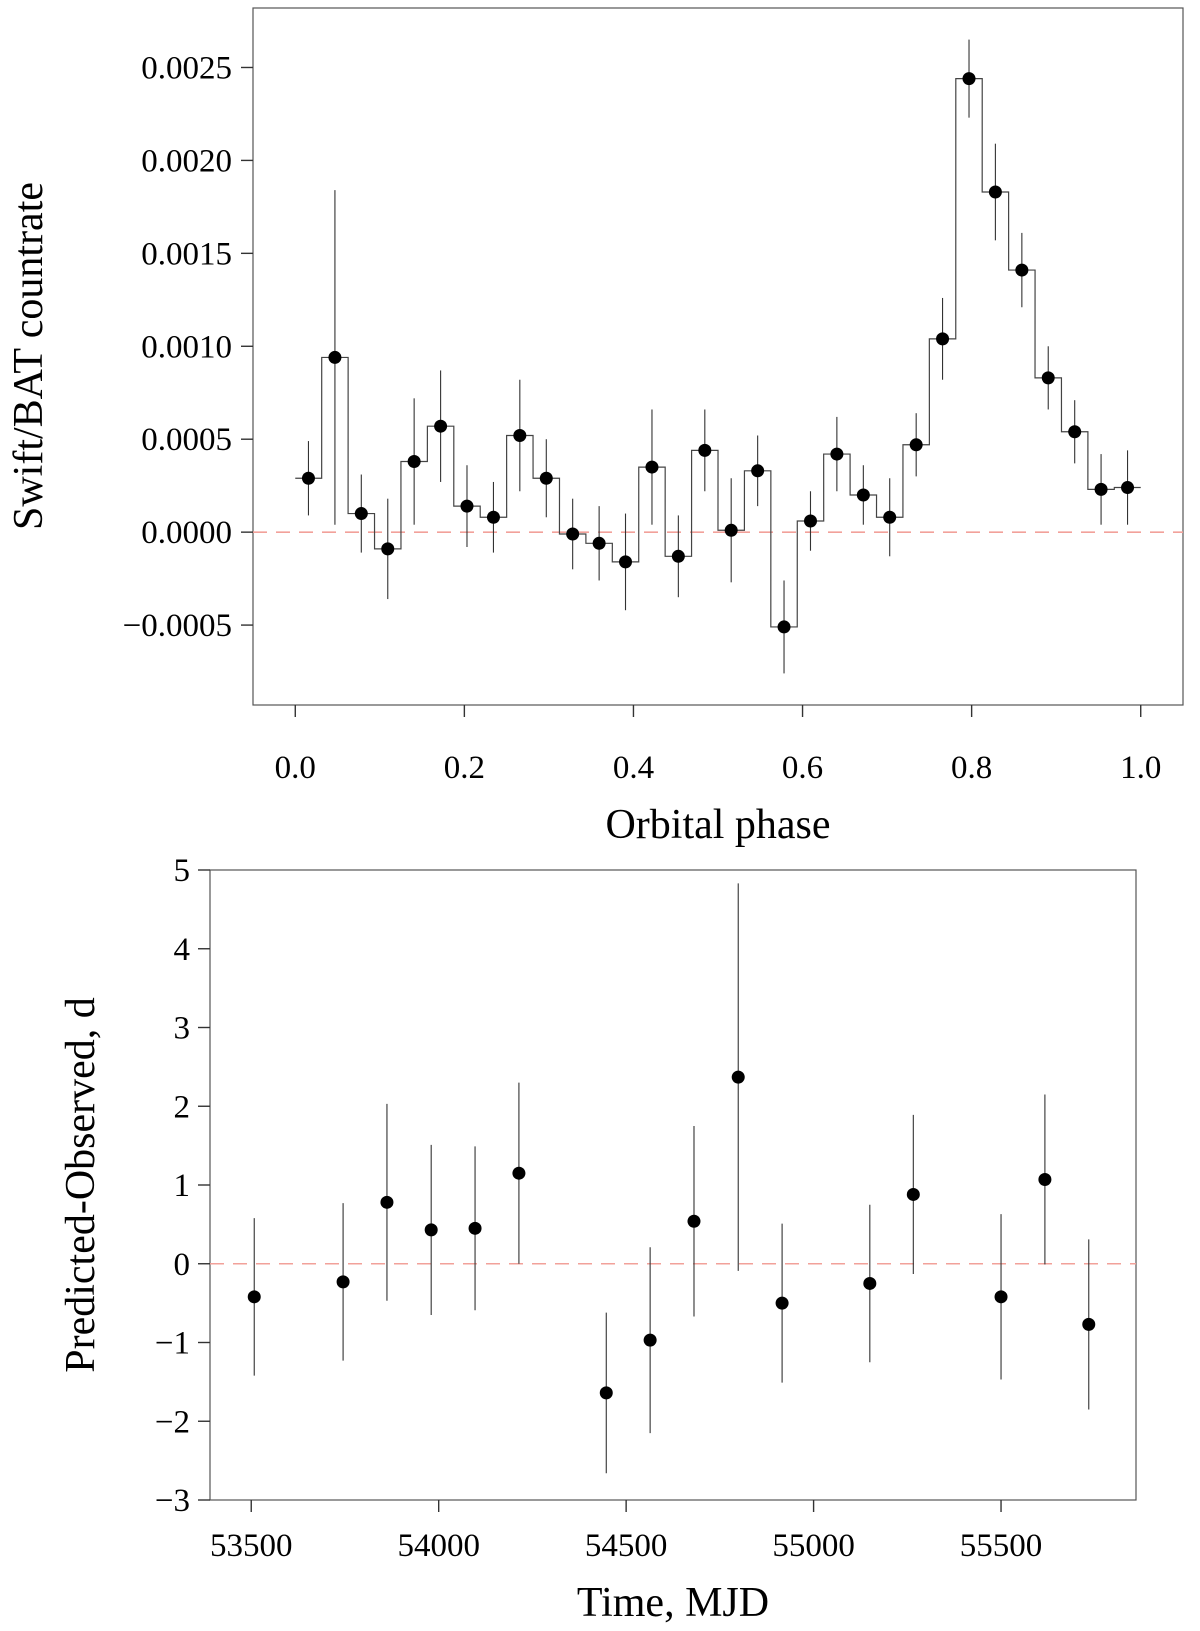  Describe the element at coordinates (251, 1546) in the screenshot. I see `x-tick-label: 53500` at that location.